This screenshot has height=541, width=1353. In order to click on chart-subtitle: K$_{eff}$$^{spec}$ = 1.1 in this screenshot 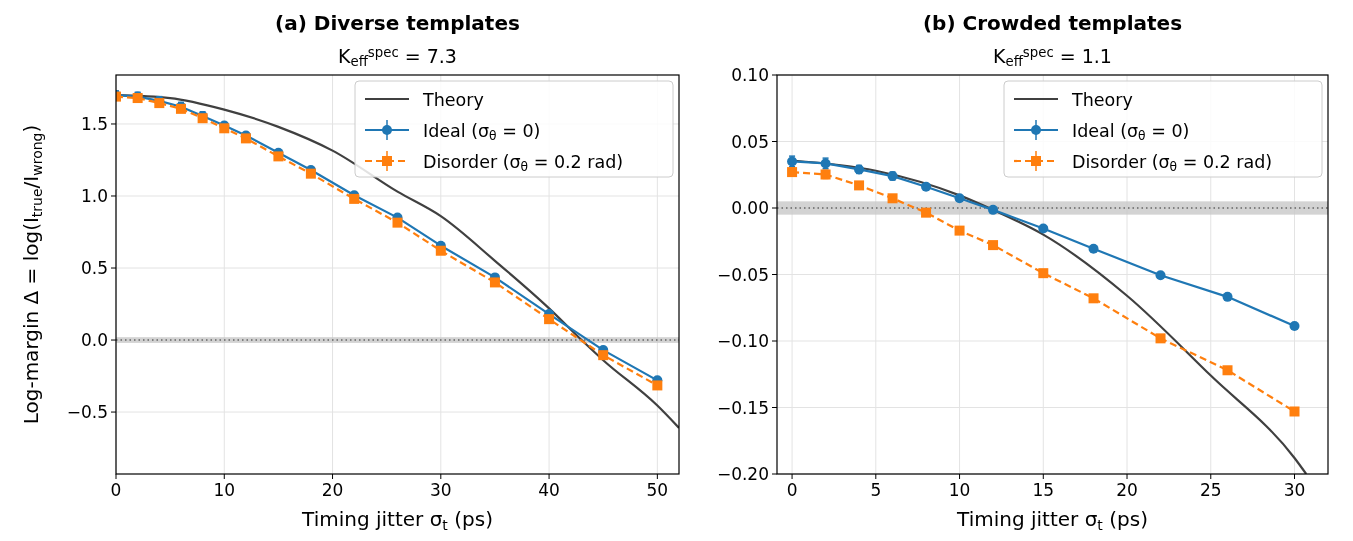, I will do `click(1052, 57)`.